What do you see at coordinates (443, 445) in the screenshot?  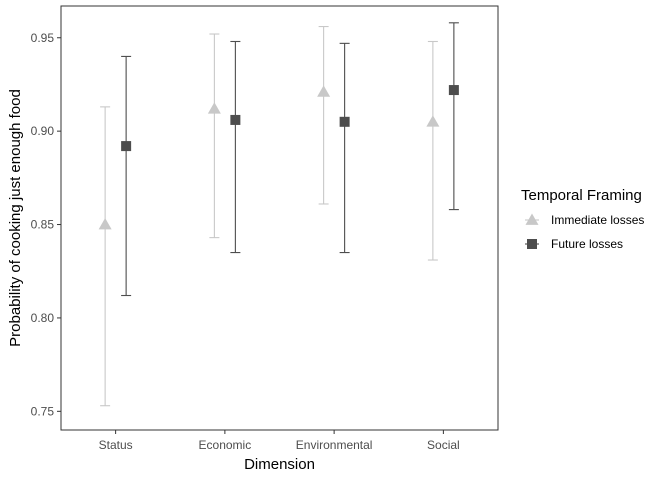 I see `x-tick-label: Social` at bounding box center [443, 445].